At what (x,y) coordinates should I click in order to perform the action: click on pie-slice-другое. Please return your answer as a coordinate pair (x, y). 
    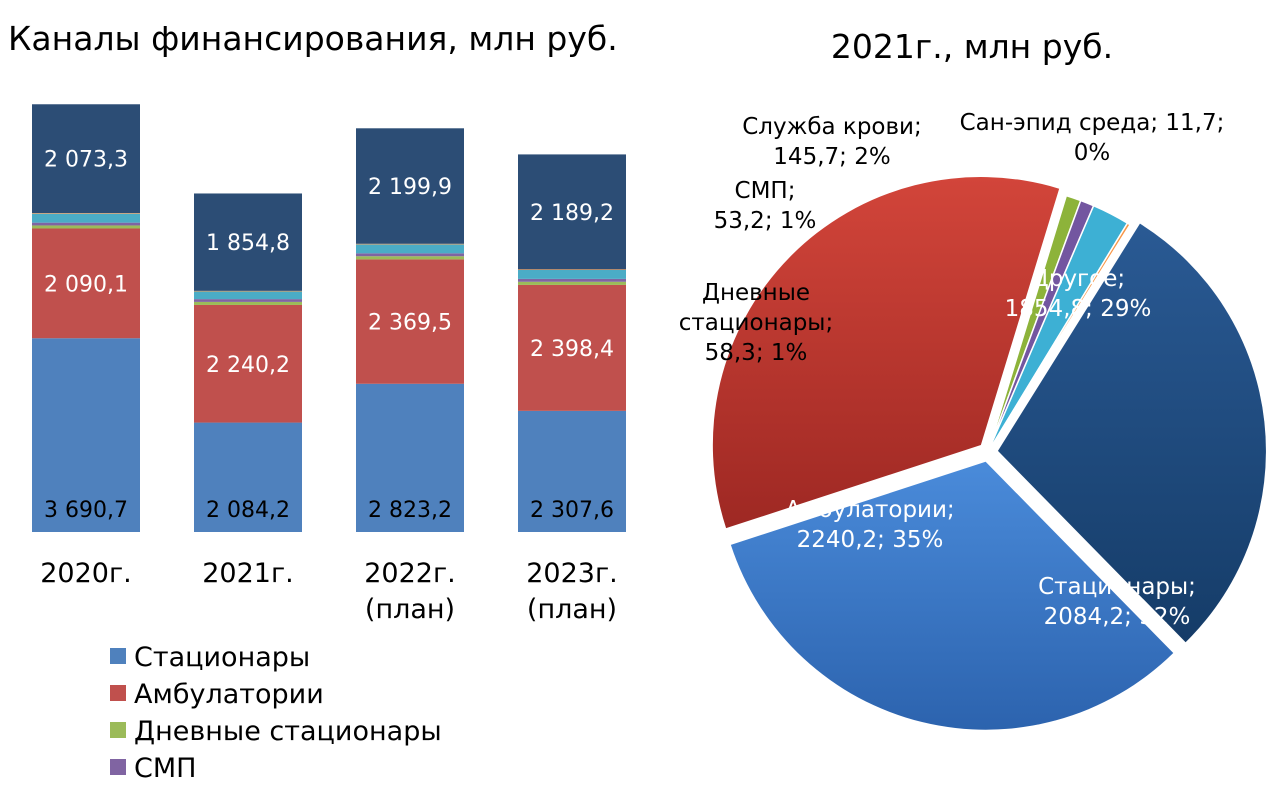
    Looking at the image, I should click on (1131, 433).